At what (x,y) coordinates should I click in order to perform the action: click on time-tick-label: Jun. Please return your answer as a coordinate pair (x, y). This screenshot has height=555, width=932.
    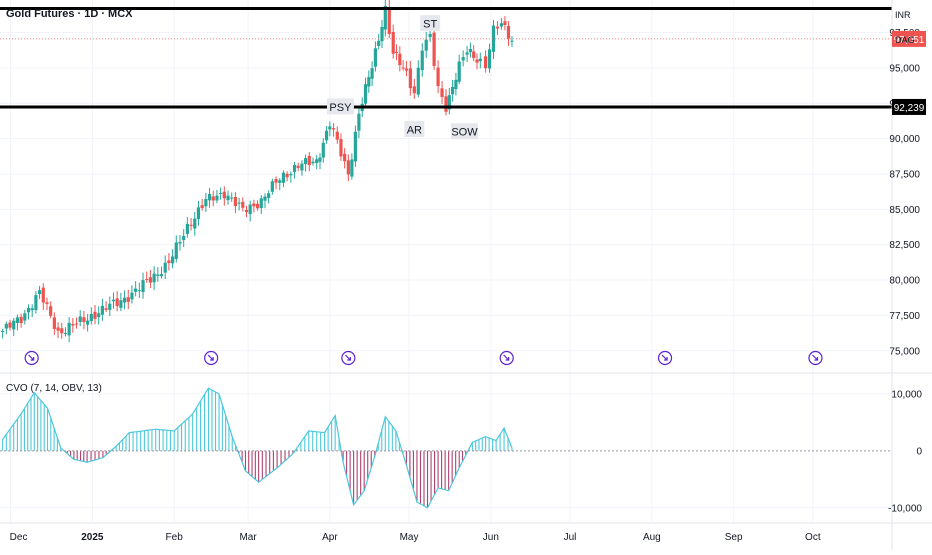
    Looking at the image, I should click on (491, 537).